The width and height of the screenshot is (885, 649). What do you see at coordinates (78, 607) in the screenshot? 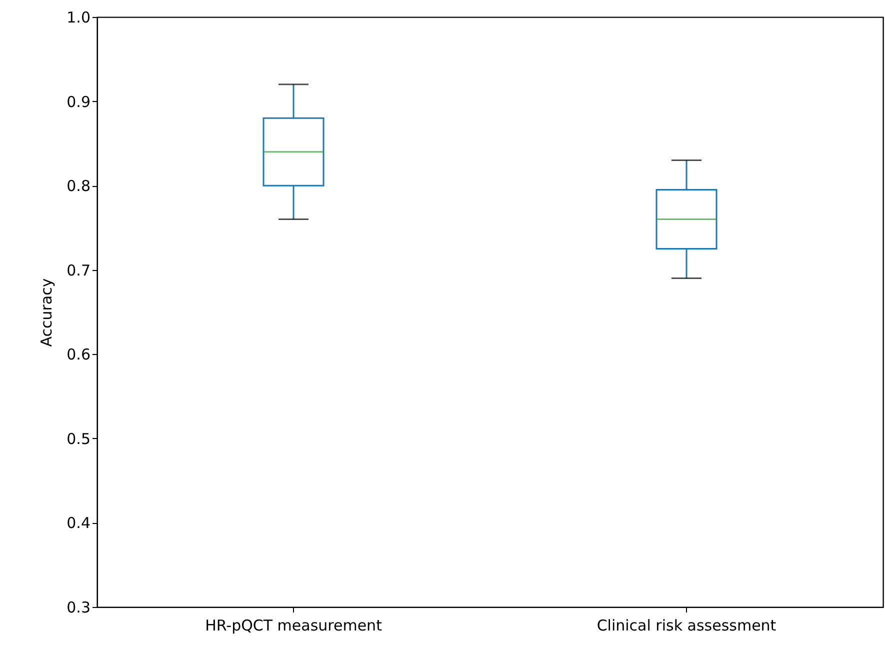
I see `y-tick-label: 0.3` at bounding box center [78, 607].